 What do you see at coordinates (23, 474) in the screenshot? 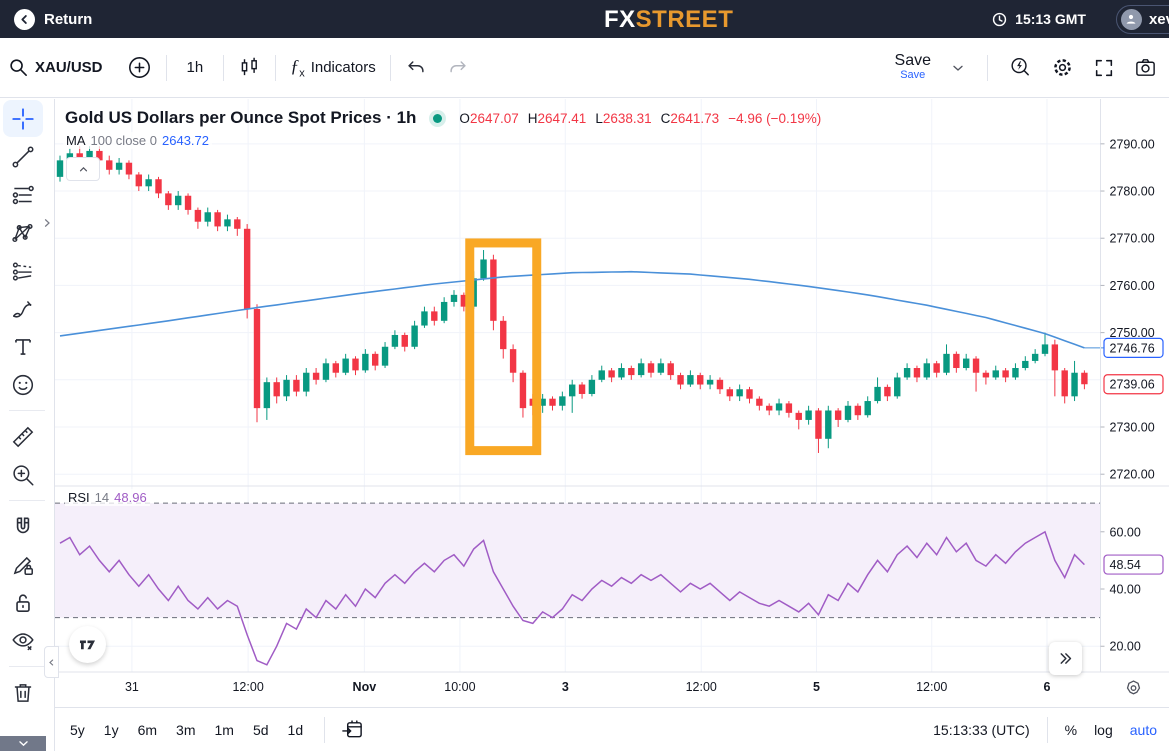
I see `zoom-in-tool-icon` at bounding box center [23, 474].